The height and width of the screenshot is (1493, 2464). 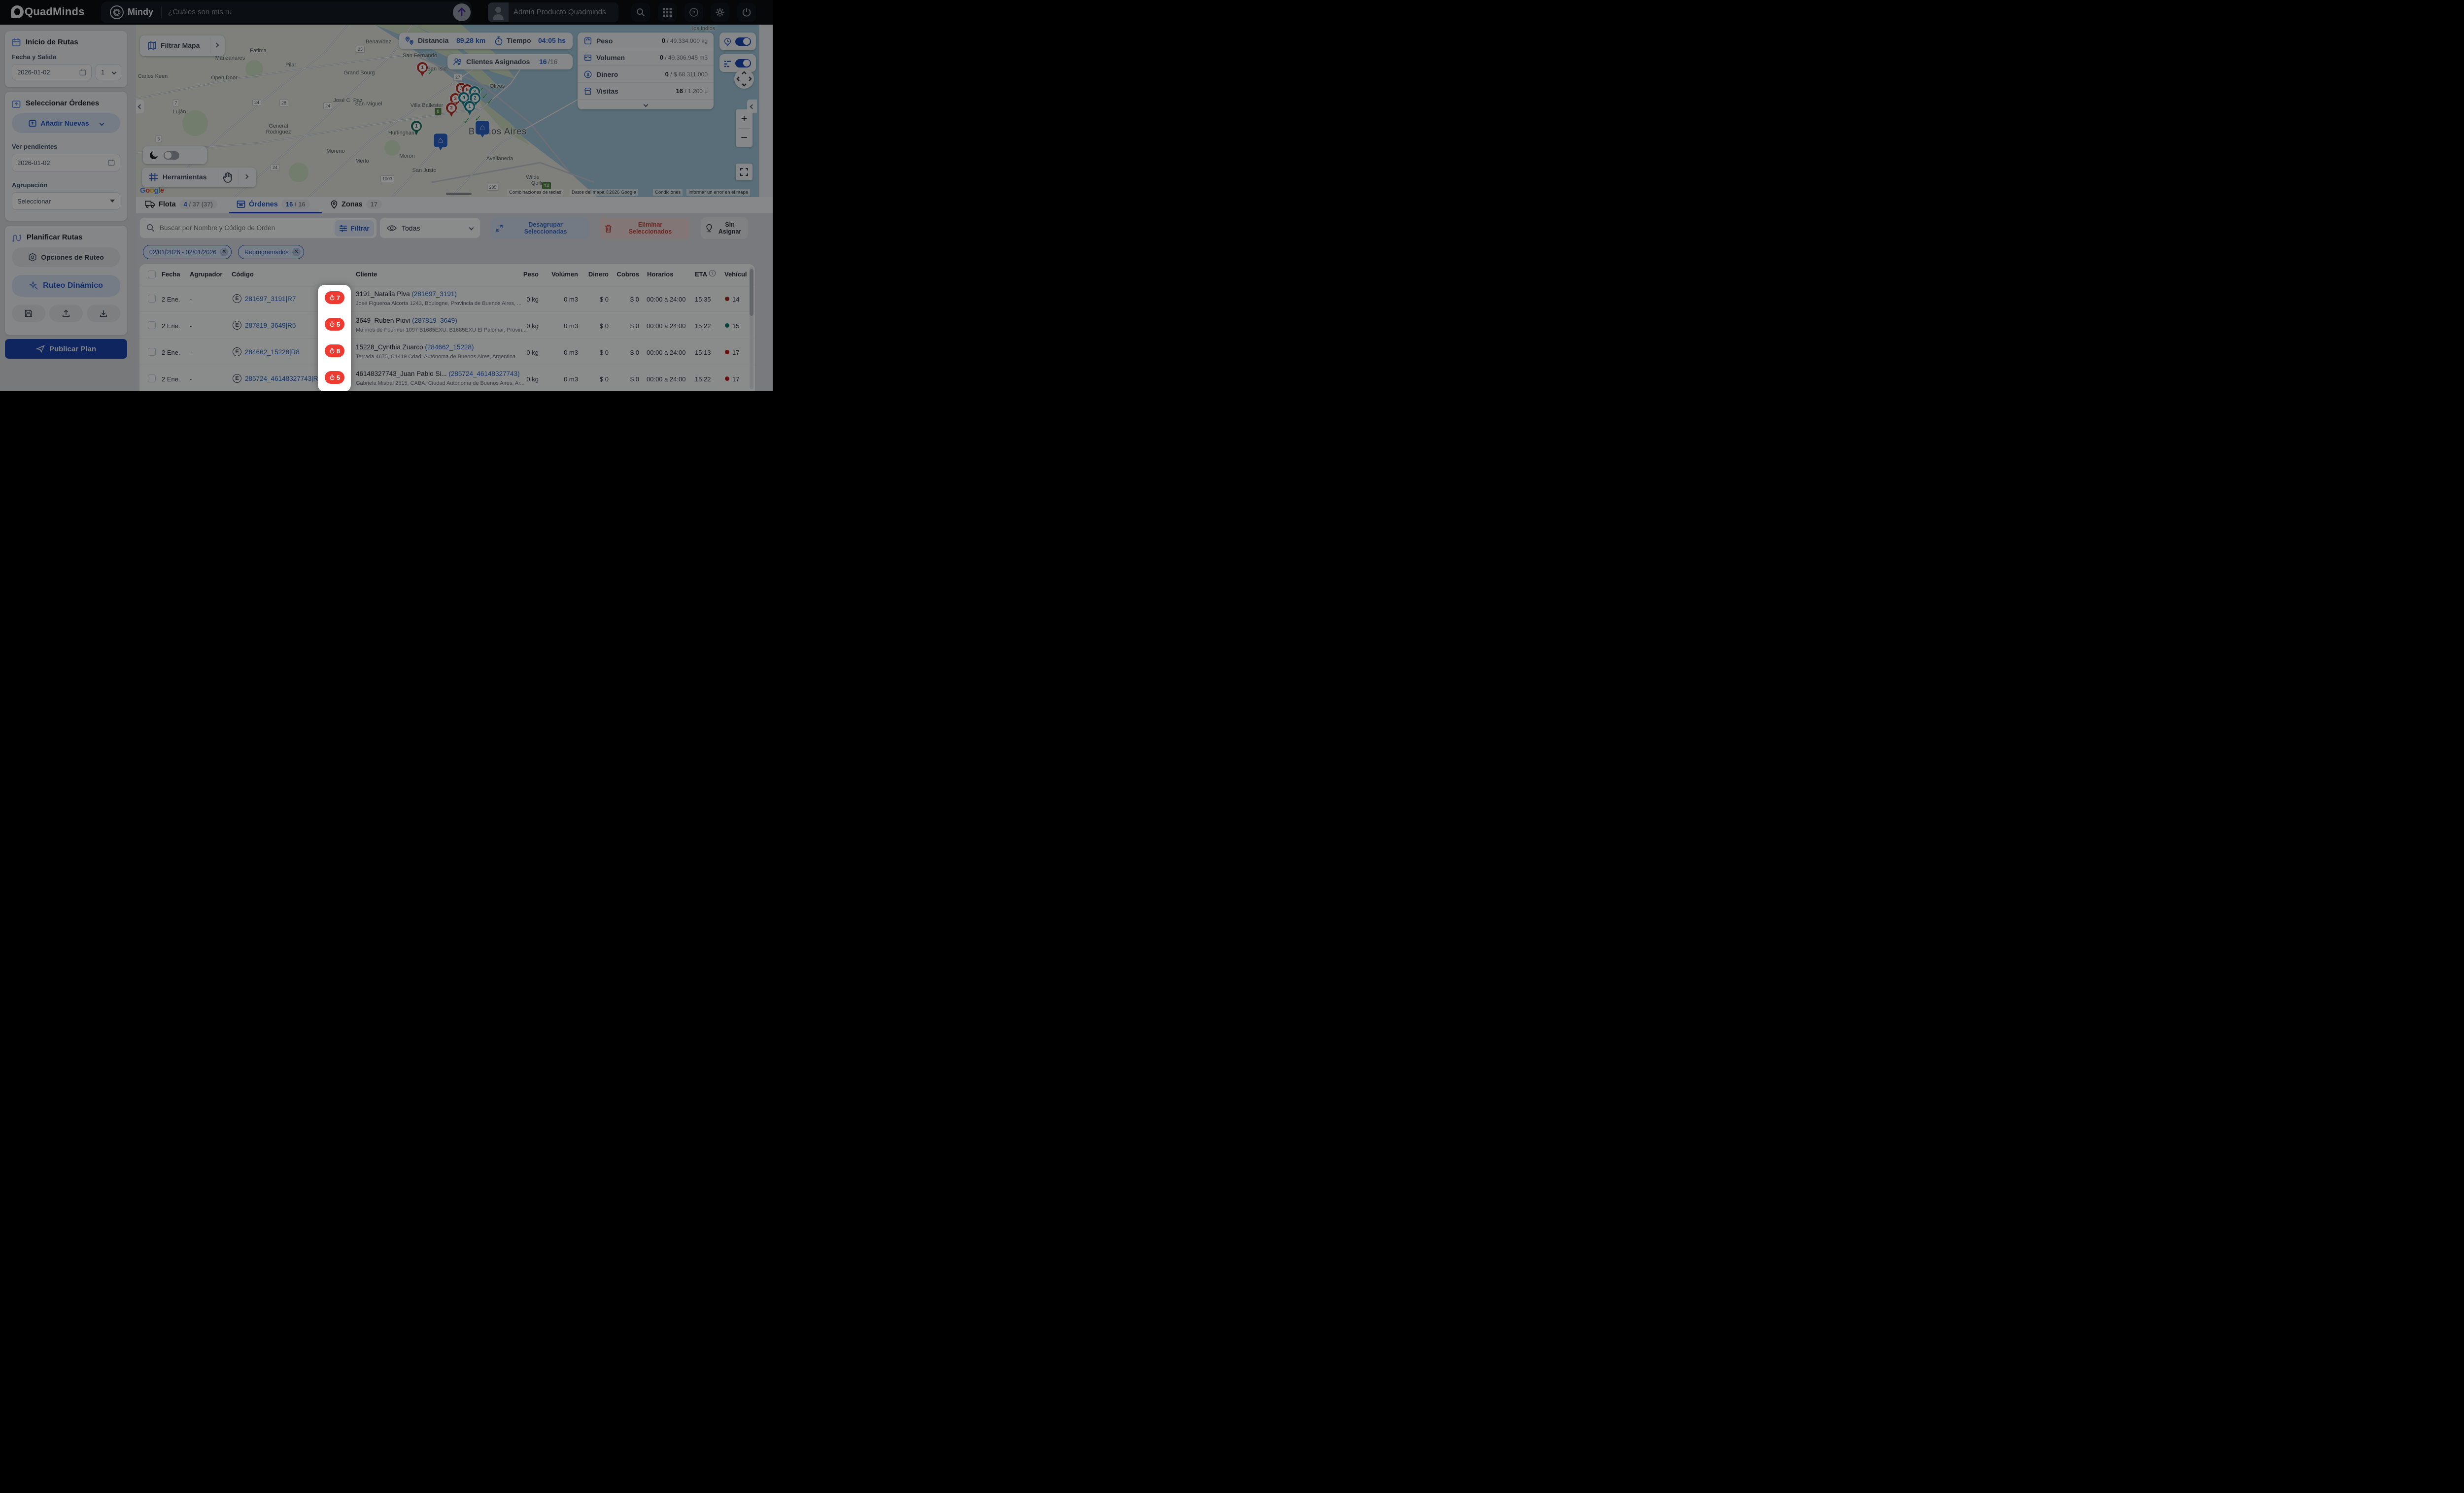 I want to click on col-vehiculo: Vehículo, so click(x=735, y=274).